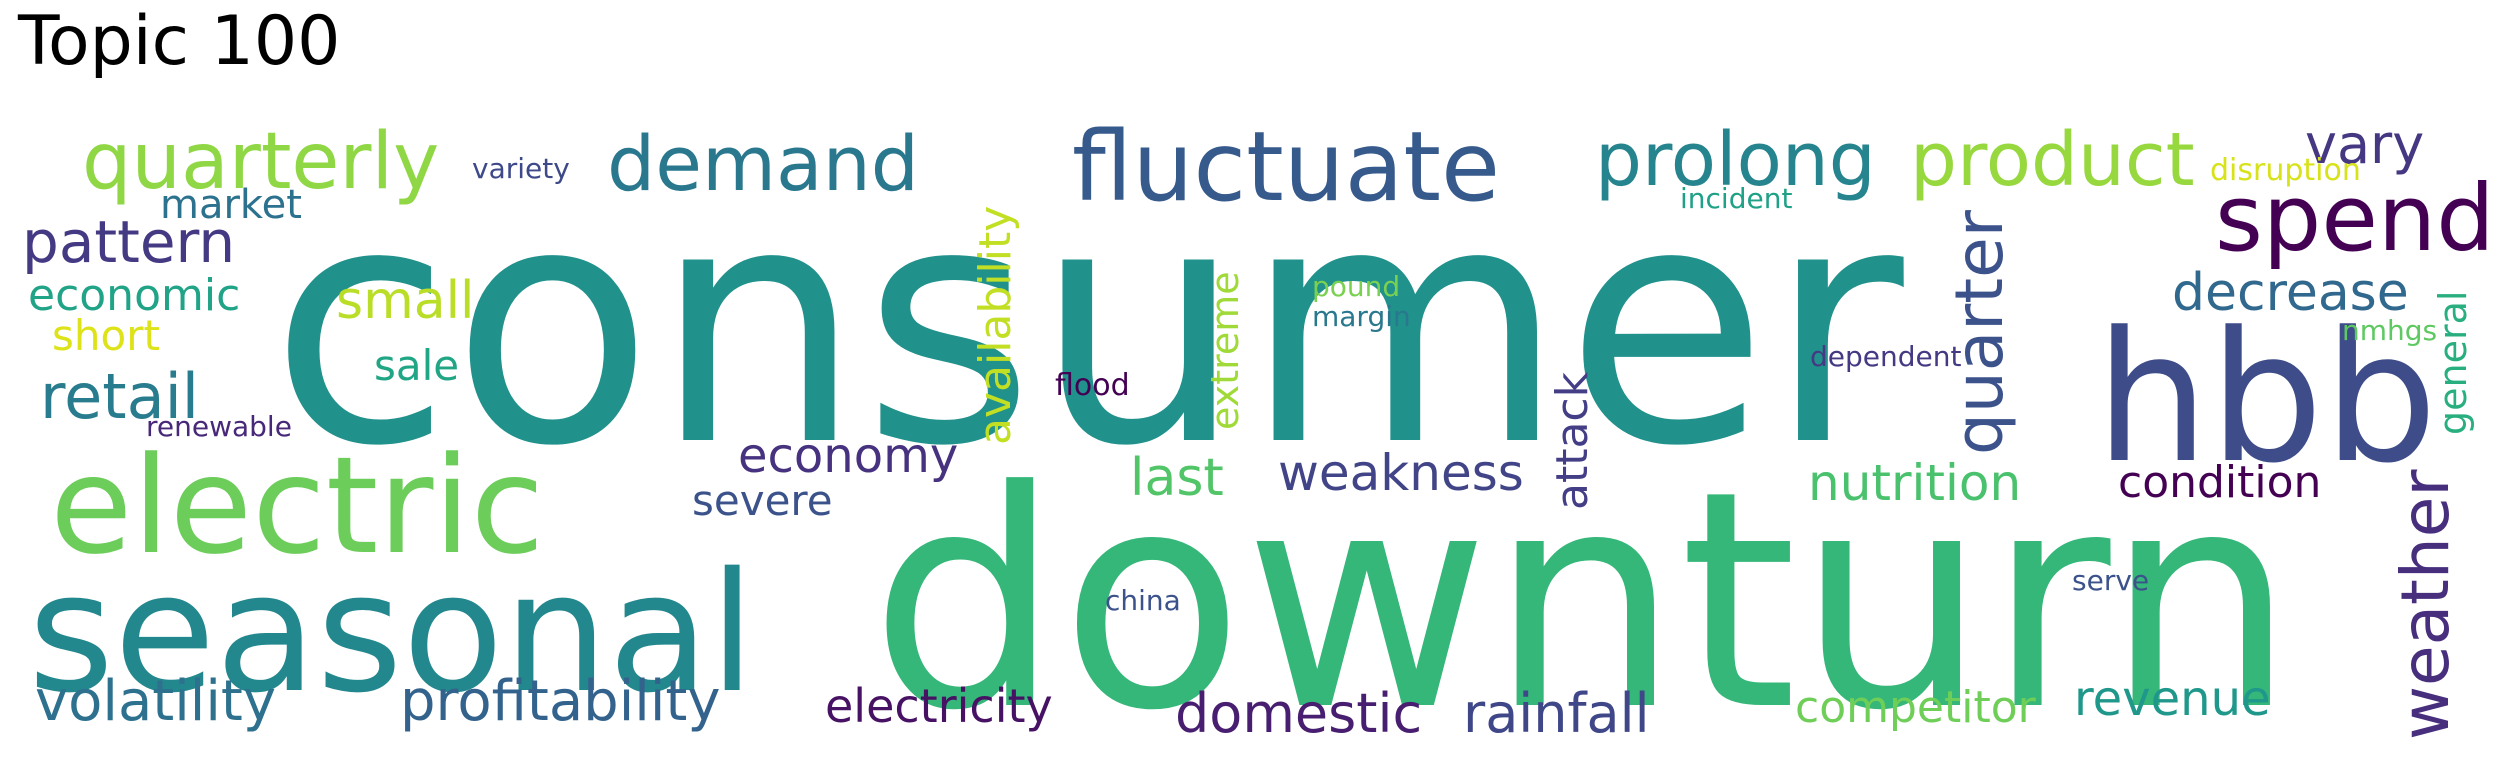 The height and width of the screenshot is (764, 2504). Describe the element at coordinates (1736, 198) in the screenshot. I see `word-incident: incident` at that location.